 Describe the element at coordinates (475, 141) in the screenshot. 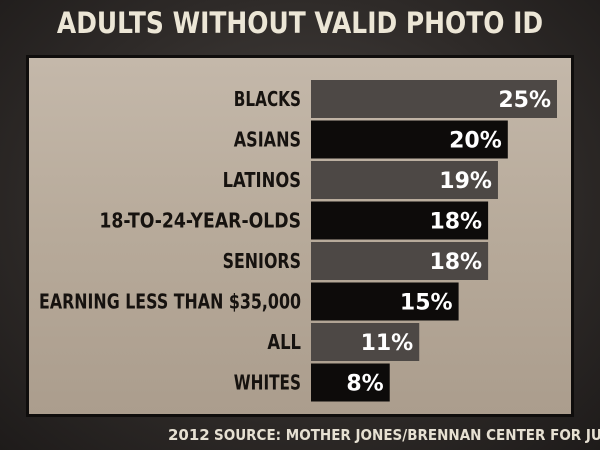

I see `value-label: 20%` at that location.